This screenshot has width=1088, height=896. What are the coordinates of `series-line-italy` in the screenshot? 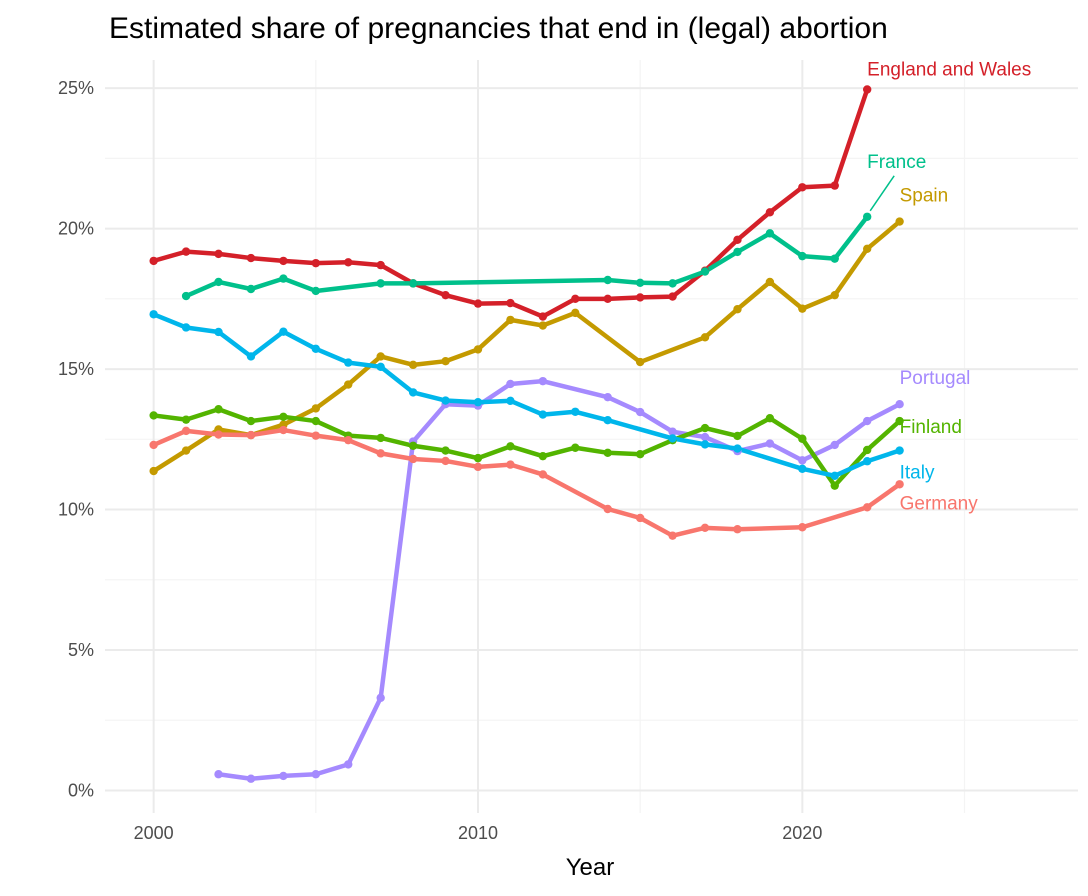 It's located at (526, 395).